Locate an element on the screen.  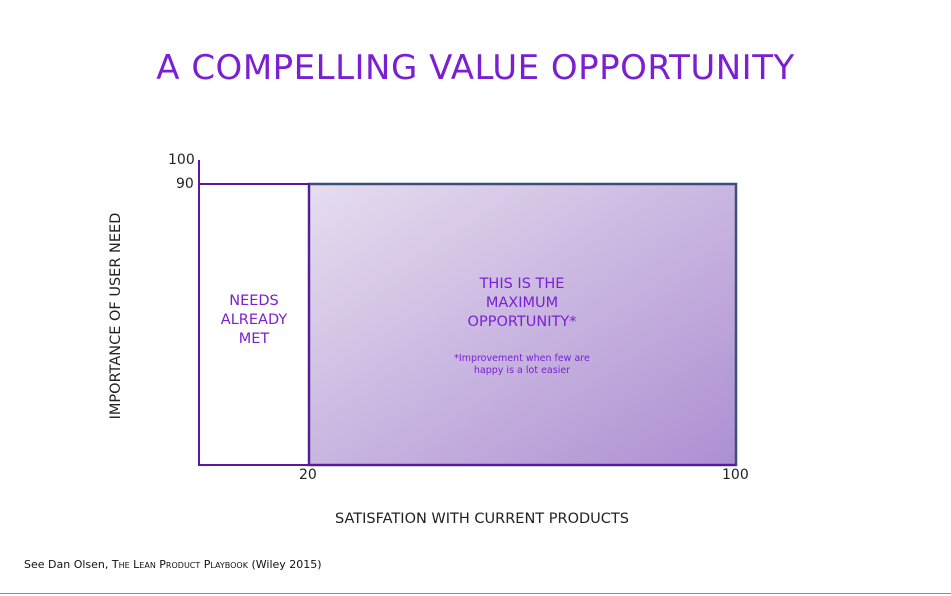
needs-met-line: ALREADY is located at coordinates (254, 320).